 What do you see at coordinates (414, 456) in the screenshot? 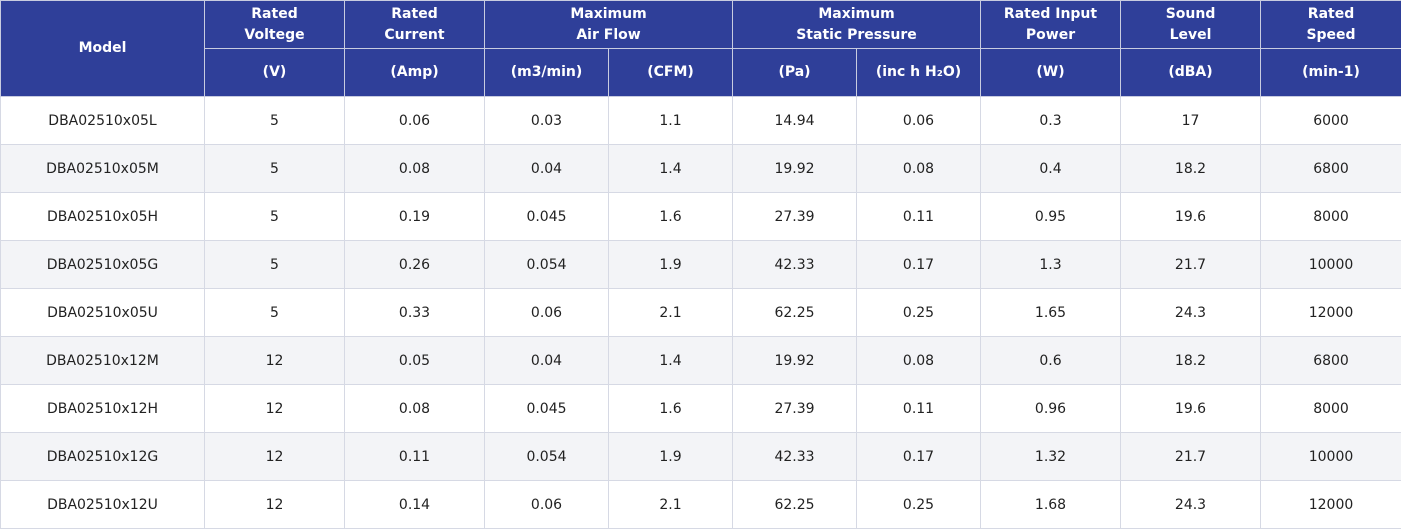
I see `cell-current: 0.11` at bounding box center [414, 456].